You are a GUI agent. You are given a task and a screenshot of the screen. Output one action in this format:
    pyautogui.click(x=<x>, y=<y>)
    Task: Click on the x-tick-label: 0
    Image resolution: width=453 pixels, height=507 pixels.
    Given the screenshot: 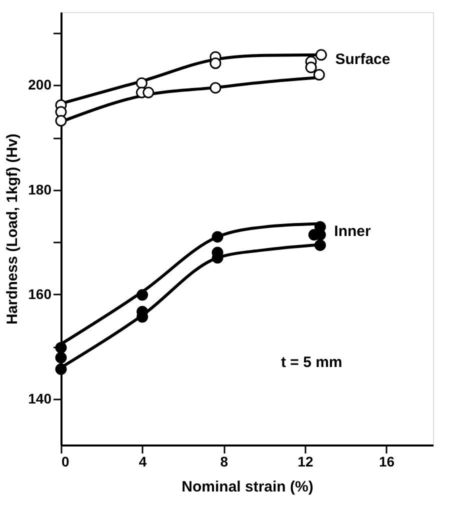 What is the action you would take?
    pyautogui.click(x=66, y=462)
    